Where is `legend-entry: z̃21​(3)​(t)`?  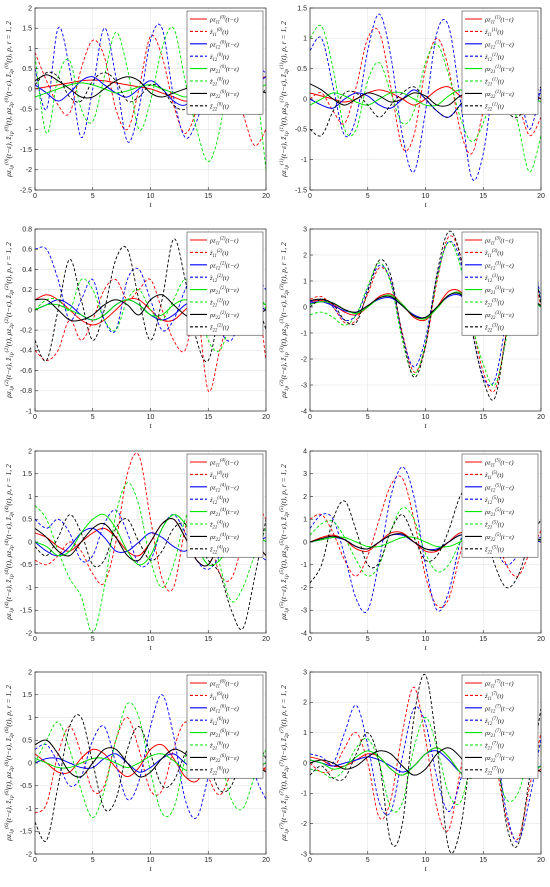
legend-entry: z̃21​(3)​(t) is located at coordinates (494, 304).